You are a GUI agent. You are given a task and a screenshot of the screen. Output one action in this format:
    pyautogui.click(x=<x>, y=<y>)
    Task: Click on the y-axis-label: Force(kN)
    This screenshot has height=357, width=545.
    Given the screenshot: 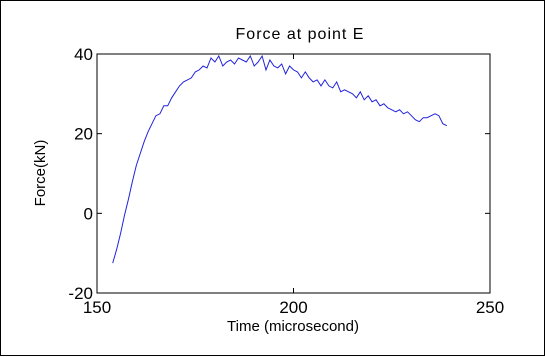 What is the action you would take?
    pyautogui.click(x=40, y=173)
    